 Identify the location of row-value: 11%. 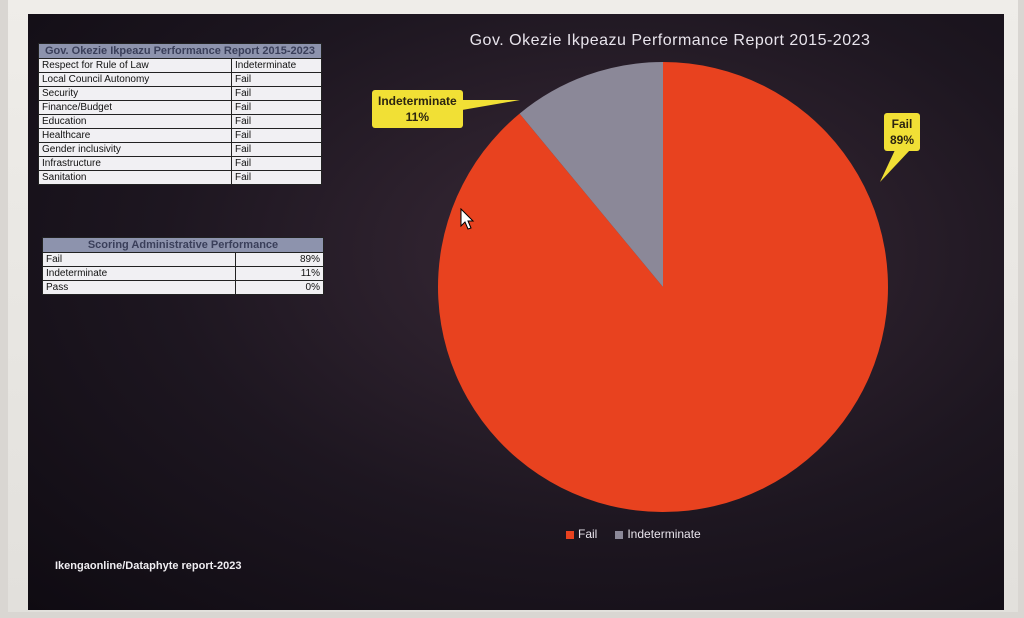
(279, 273).